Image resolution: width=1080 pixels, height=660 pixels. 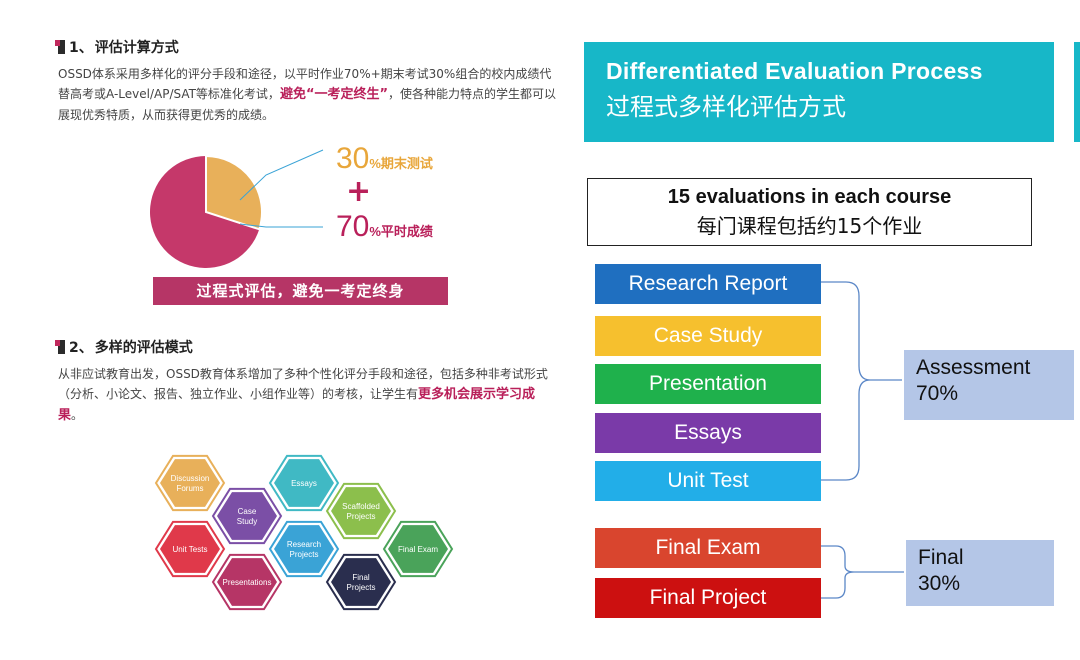 I want to click on evaluation-count-cn: 每门课程包括约15个作业, so click(x=809, y=226).